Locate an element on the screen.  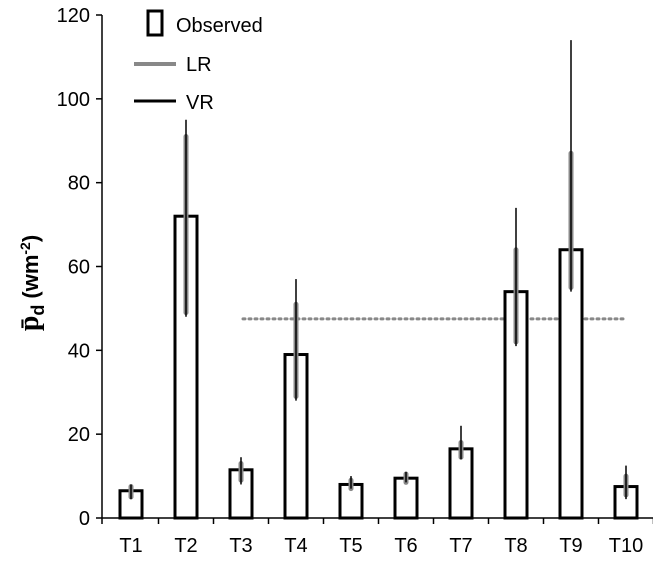
legend-label-vr: VR is located at coordinates (200, 103).